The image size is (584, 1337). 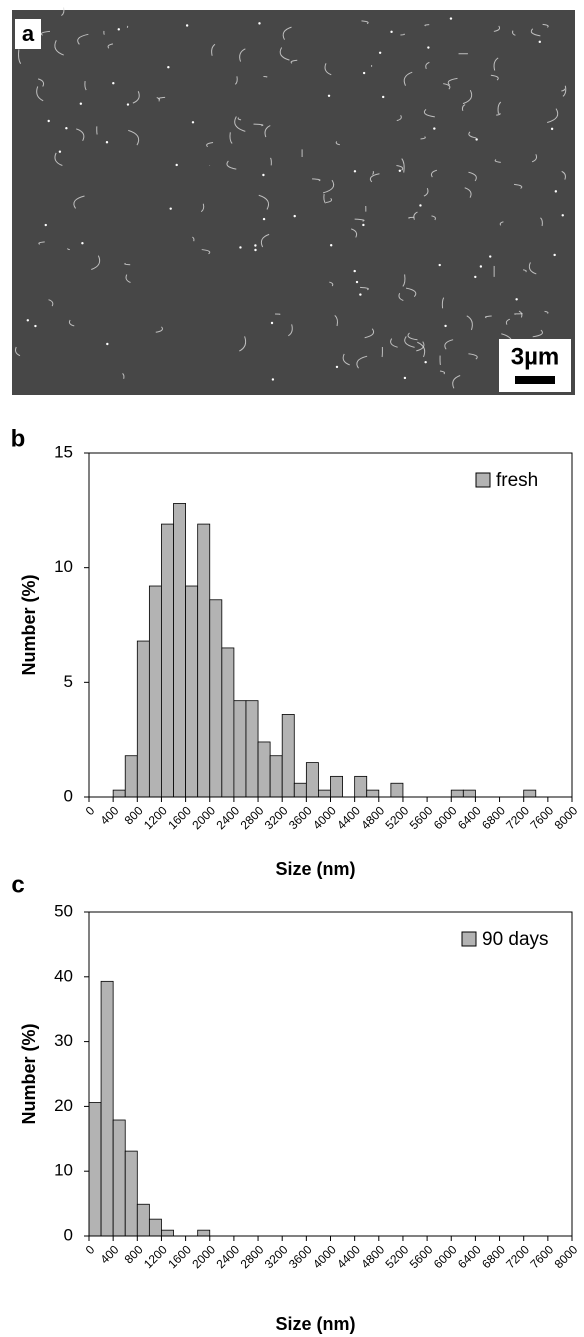 I want to click on x-tick-label: 7200, so click(x=517, y=1256).